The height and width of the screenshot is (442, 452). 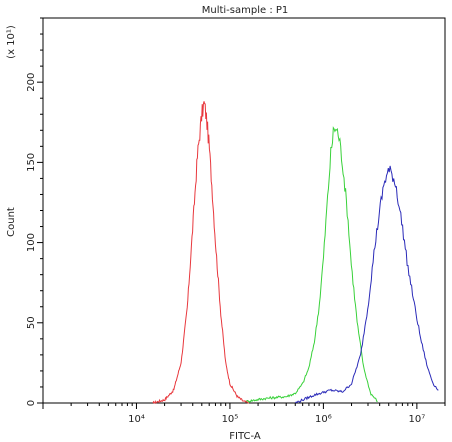 I want to click on y-multiplier-label: (x 10¹), so click(x=11, y=42).